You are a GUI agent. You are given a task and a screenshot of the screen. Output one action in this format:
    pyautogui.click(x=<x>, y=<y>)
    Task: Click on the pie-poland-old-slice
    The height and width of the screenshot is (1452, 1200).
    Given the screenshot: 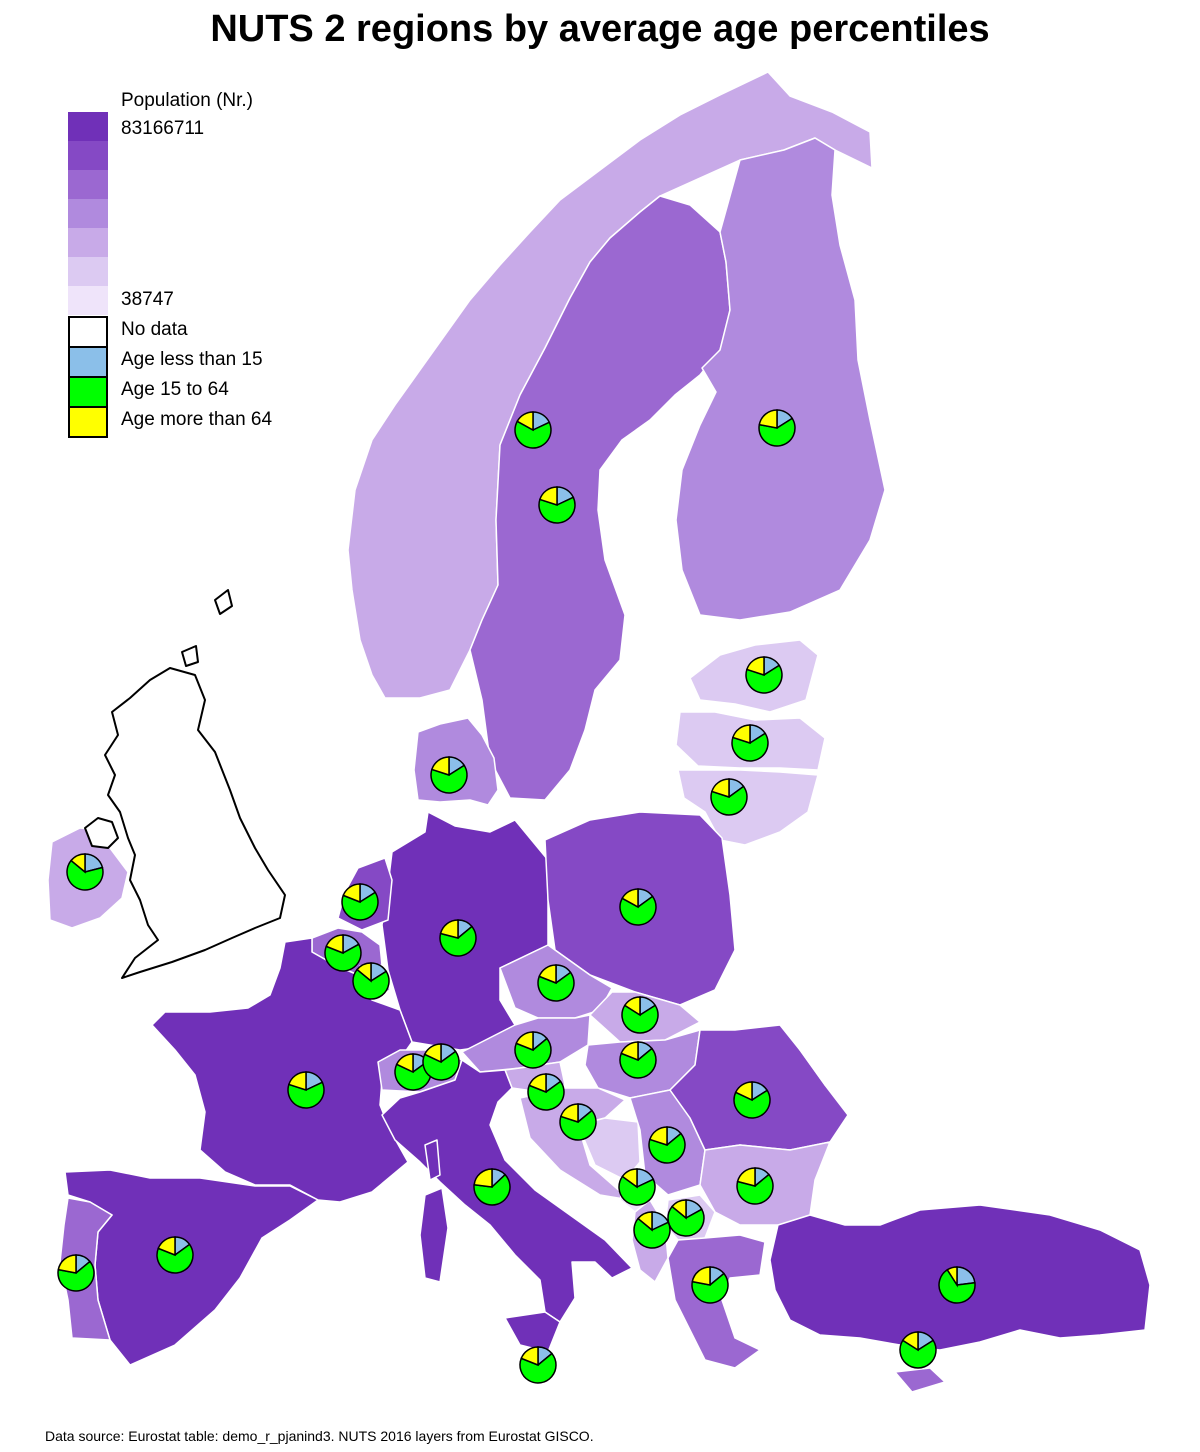 What is the action you would take?
    pyautogui.click(x=630, y=898)
    